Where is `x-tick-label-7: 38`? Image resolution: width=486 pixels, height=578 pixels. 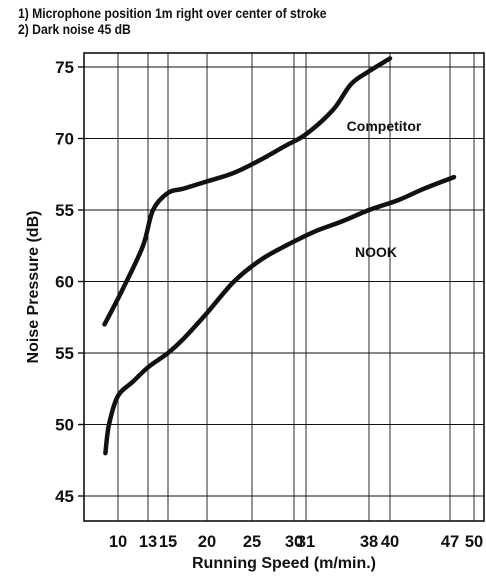 x-tick-label-7: 38 is located at coordinates (369, 542).